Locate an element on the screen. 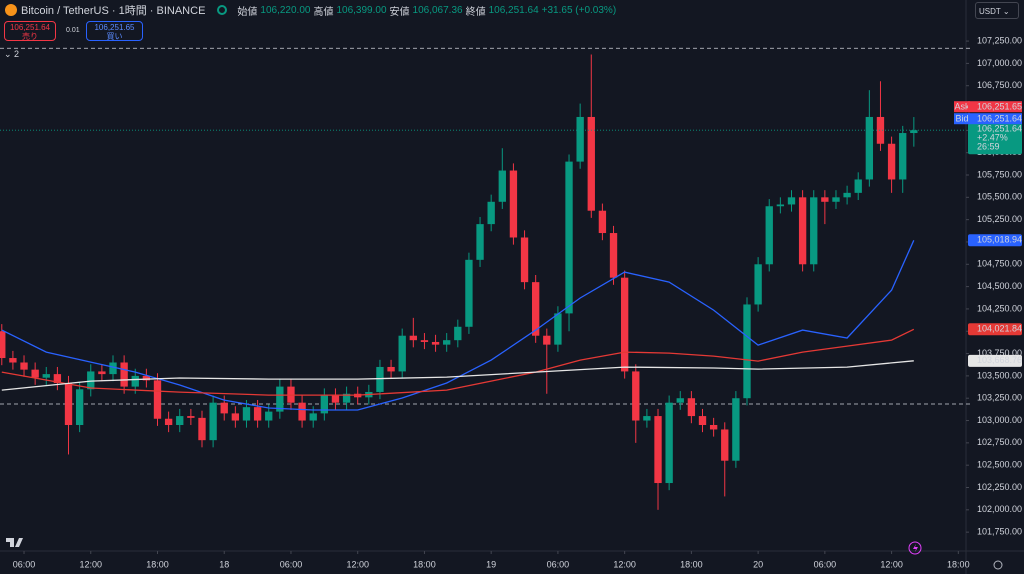 The height and width of the screenshot is (574, 1024). ohlc-value: 106,067.36 is located at coordinates (437, 10).